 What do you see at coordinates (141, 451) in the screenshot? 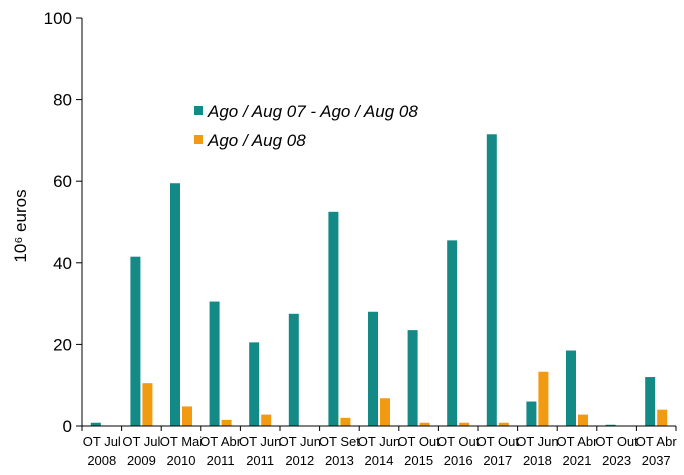
I see `x-tick-label: OT Jul 2009` at bounding box center [141, 451].